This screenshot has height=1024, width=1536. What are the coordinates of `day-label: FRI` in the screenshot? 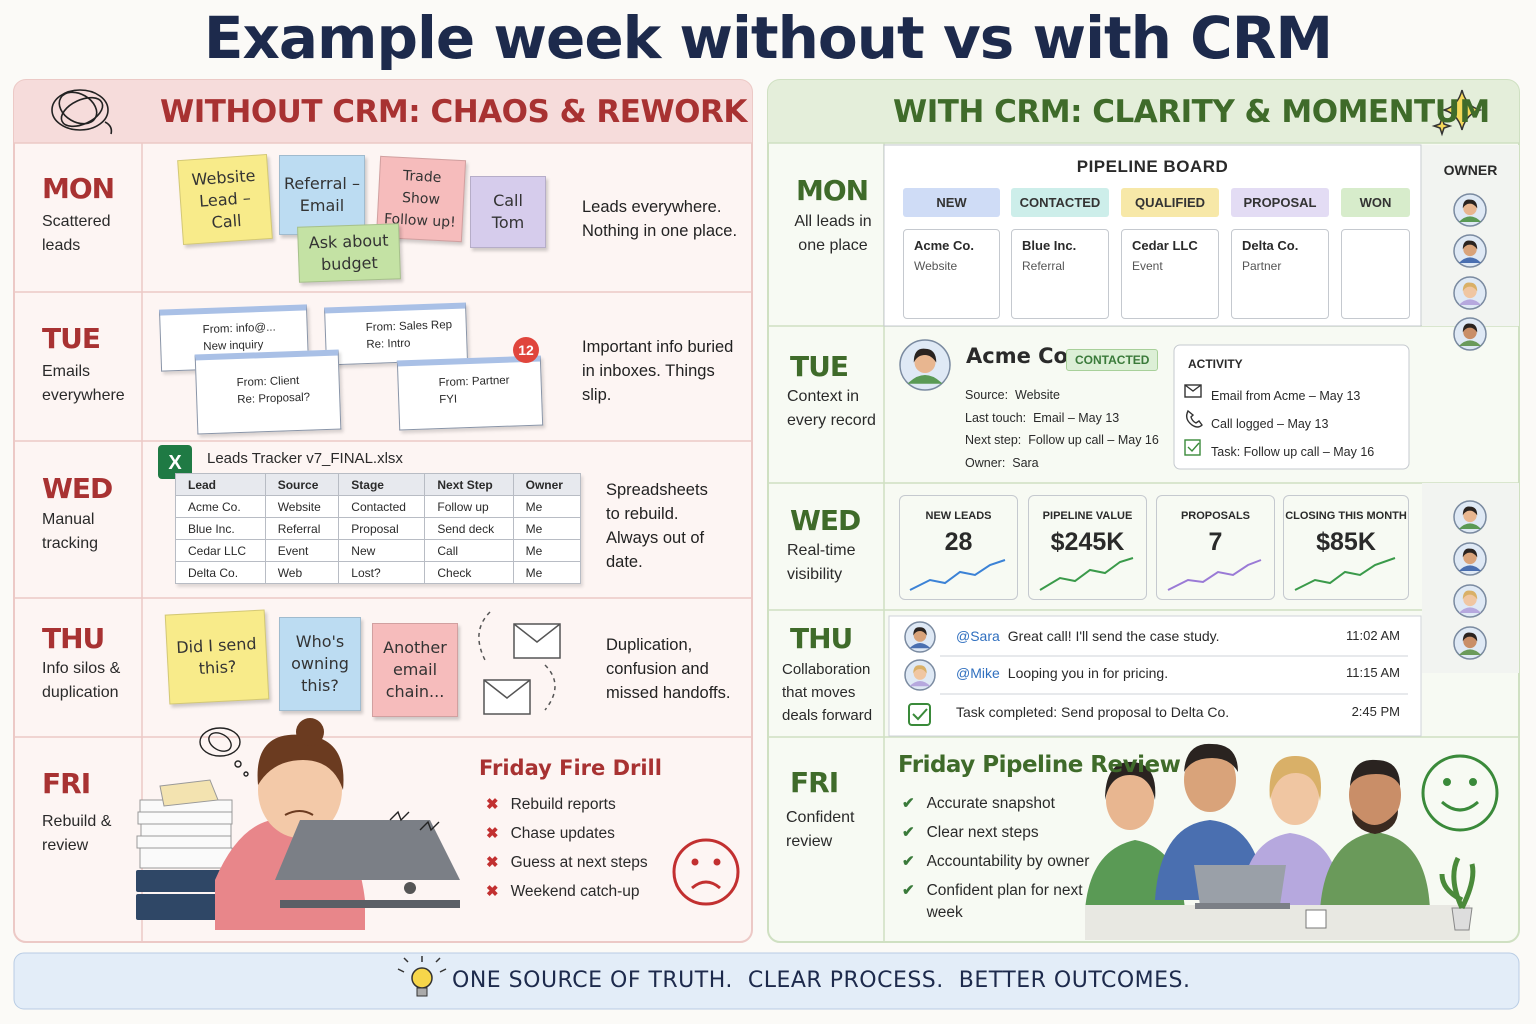 It's located at (66, 783).